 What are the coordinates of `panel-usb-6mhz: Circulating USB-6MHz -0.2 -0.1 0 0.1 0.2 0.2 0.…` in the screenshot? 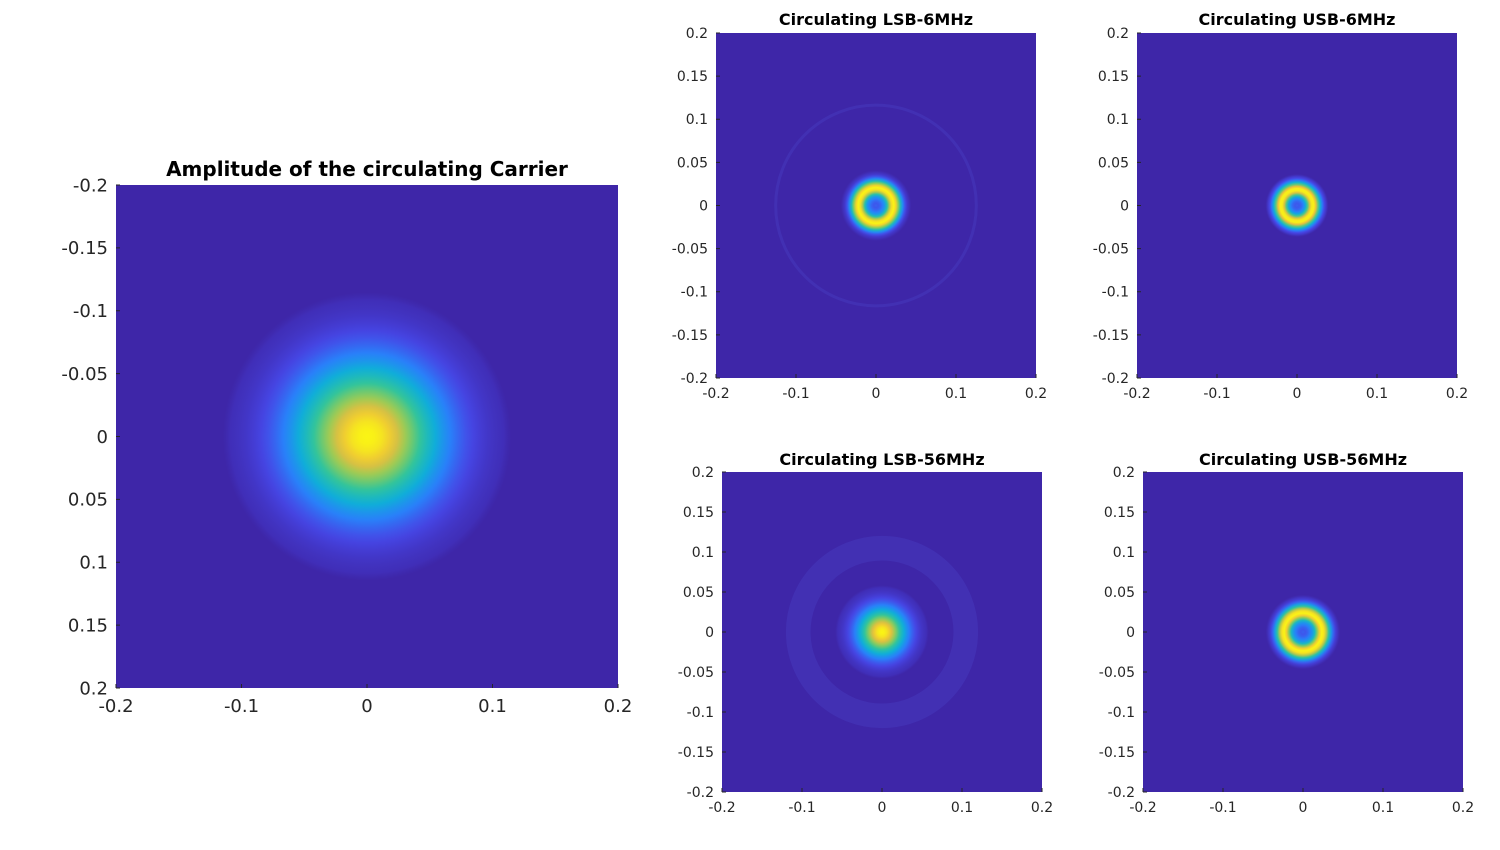 It's located at (1280, 206).